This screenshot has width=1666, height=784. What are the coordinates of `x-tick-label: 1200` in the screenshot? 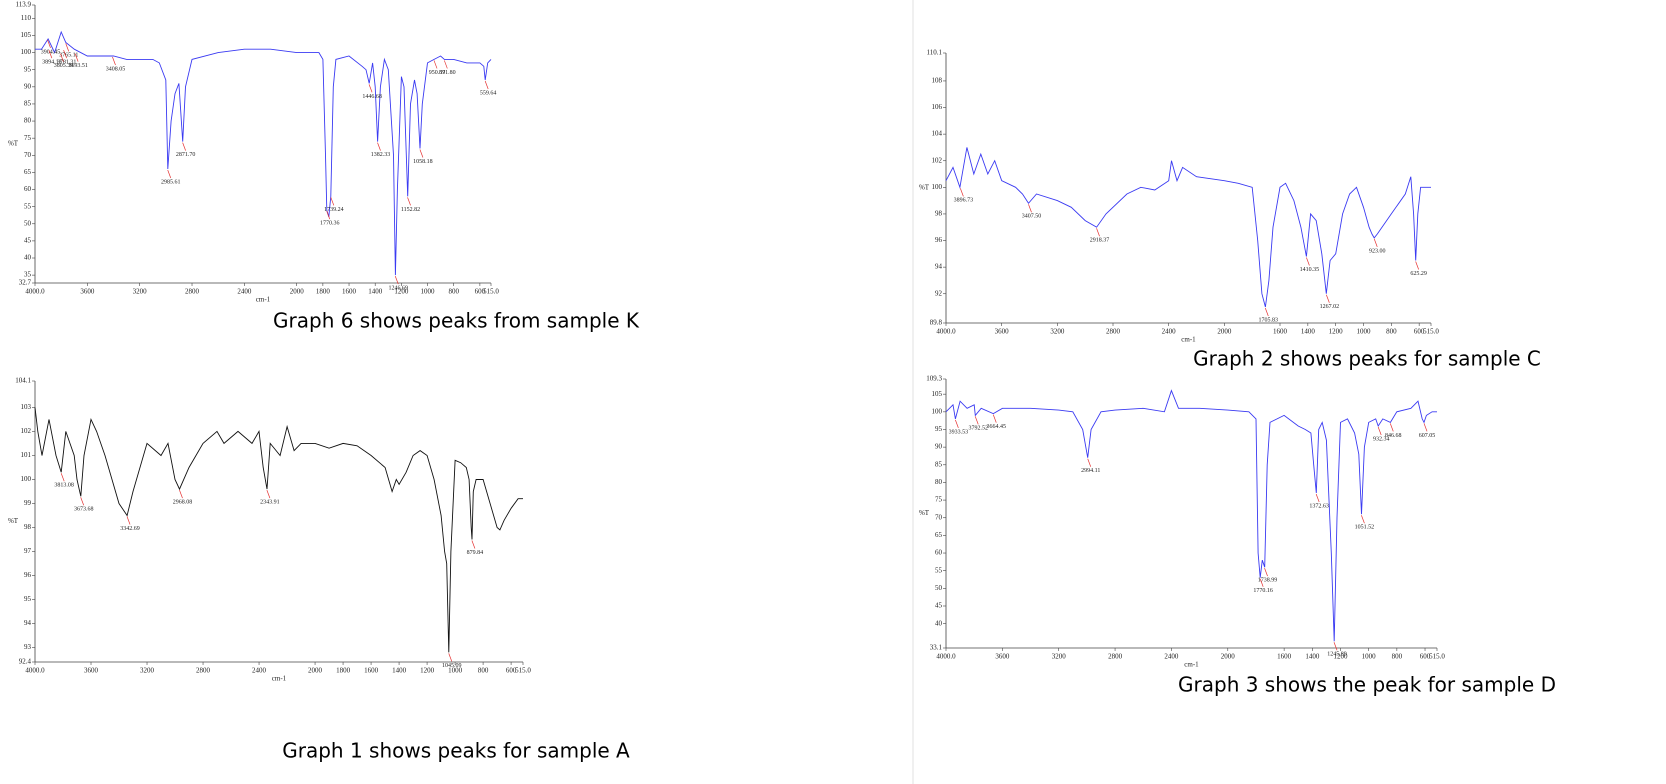 It's located at (1340, 657).